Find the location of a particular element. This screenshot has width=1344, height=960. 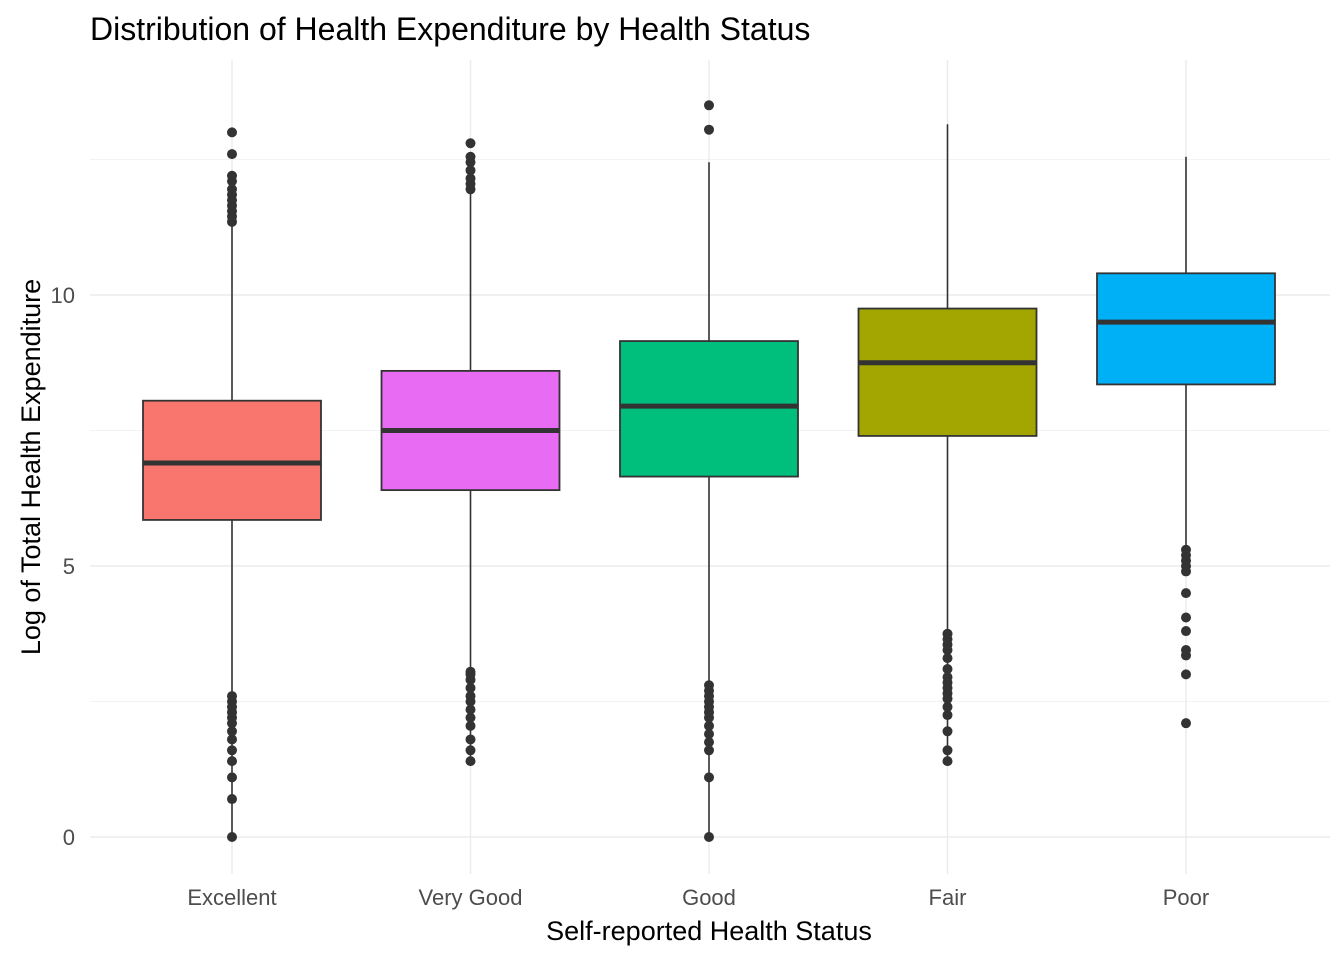

x-tick-label: Very Good is located at coordinates (471, 897).